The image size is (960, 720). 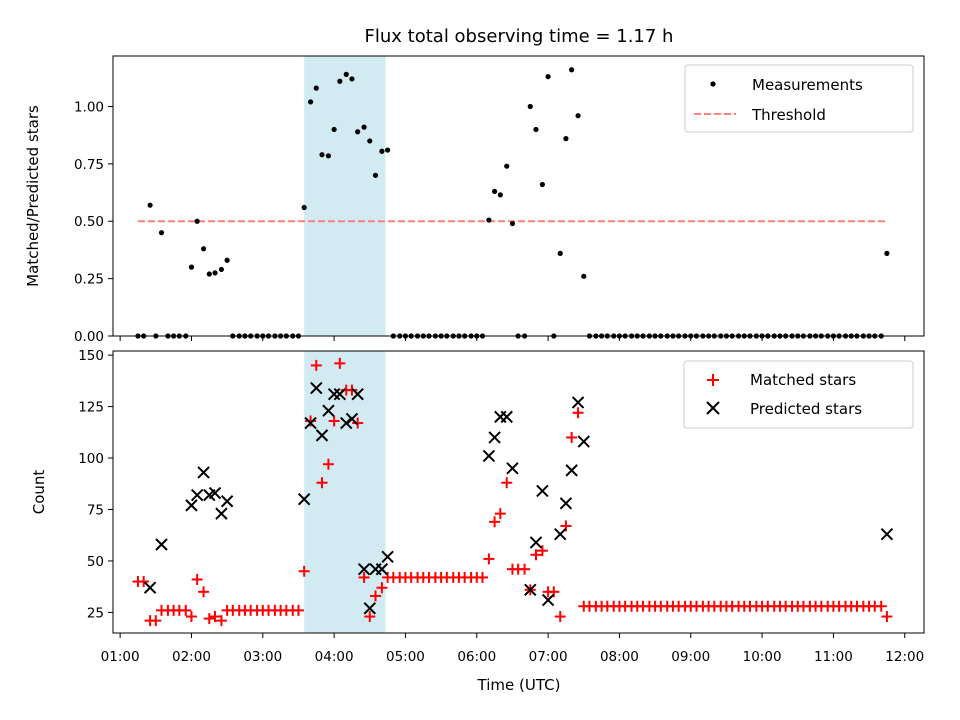 What do you see at coordinates (33, 196) in the screenshot?
I see `top-y-axis-label: Matched/Predicted stars` at bounding box center [33, 196].